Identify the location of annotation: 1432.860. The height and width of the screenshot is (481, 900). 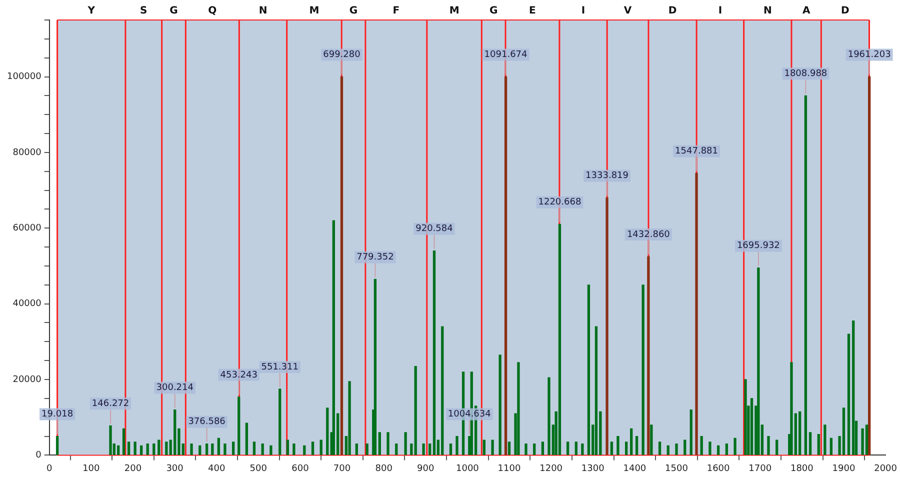
(648, 235).